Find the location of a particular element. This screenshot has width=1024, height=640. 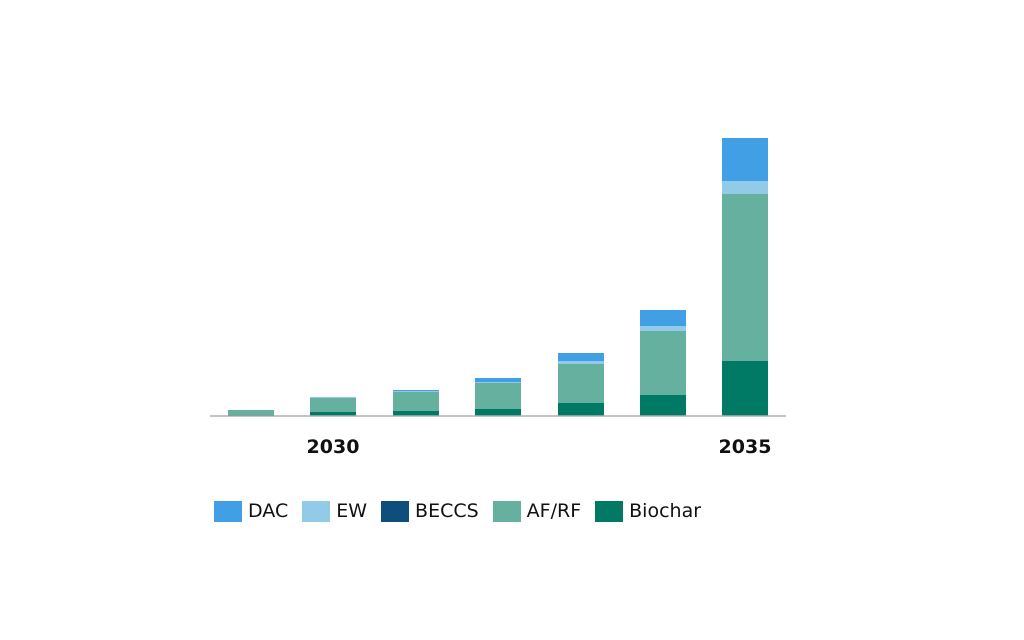

x-tick-labels: 2030 2035 is located at coordinates (539, 447).